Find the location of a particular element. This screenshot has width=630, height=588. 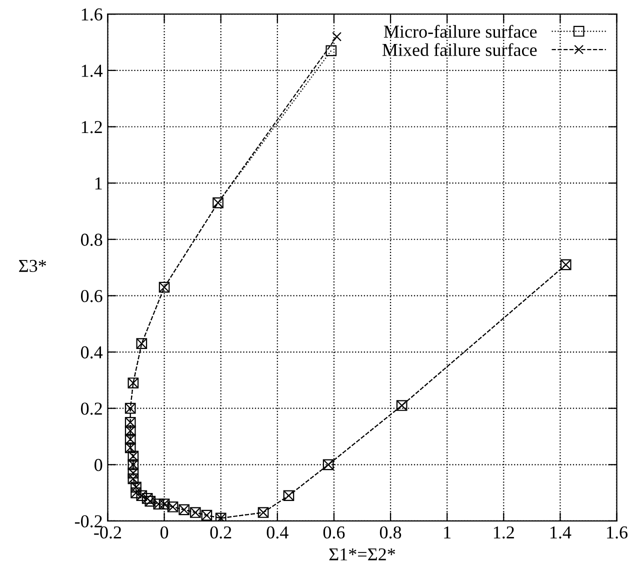

y-tick-label: 0.8 is located at coordinates (91, 240).